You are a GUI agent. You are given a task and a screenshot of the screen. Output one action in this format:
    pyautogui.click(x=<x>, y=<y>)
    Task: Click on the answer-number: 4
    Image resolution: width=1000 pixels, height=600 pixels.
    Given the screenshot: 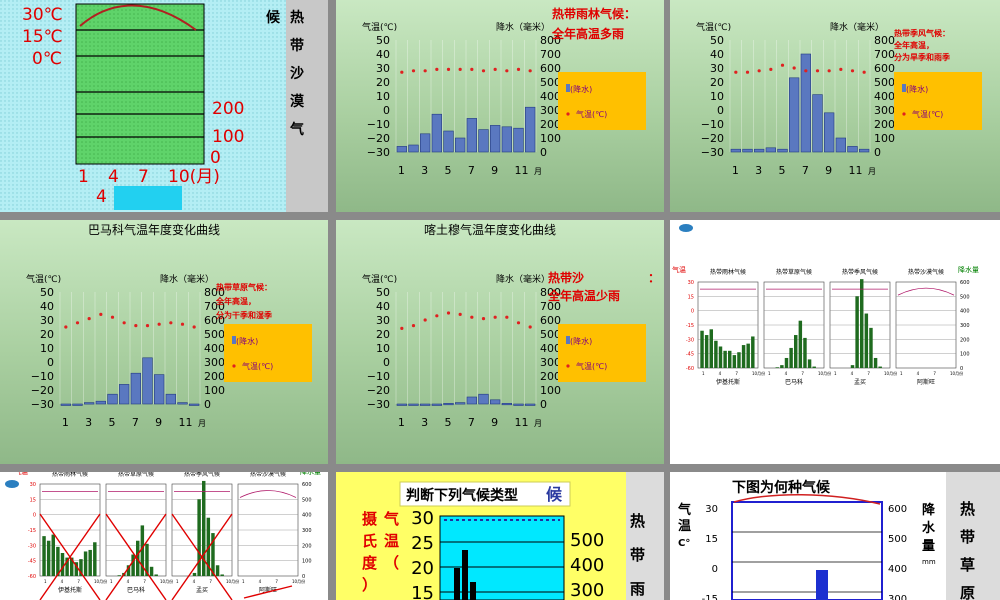 What is the action you would take?
    pyautogui.click(x=101, y=197)
    